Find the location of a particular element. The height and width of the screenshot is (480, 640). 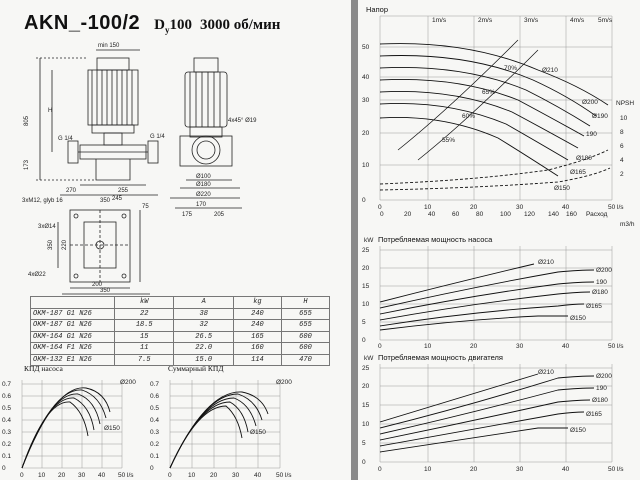

y-tick: 10 is located at coordinates (366, 424).